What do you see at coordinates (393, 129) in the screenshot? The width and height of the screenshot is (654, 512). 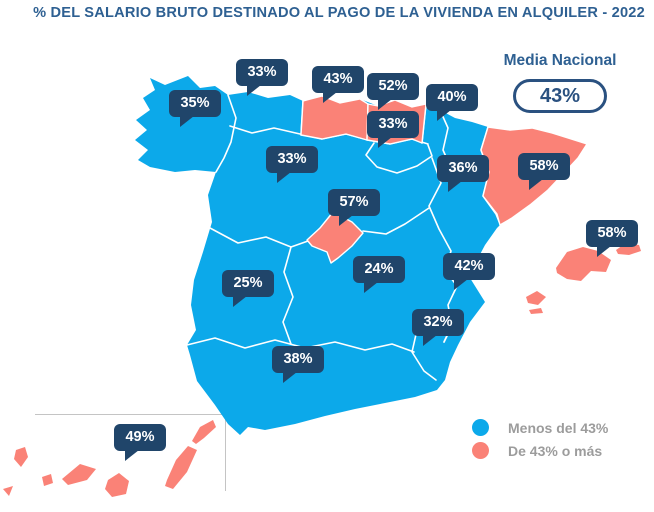 I see `value-bubble-la-rioja: 33%` at bounding box center [393, 129].